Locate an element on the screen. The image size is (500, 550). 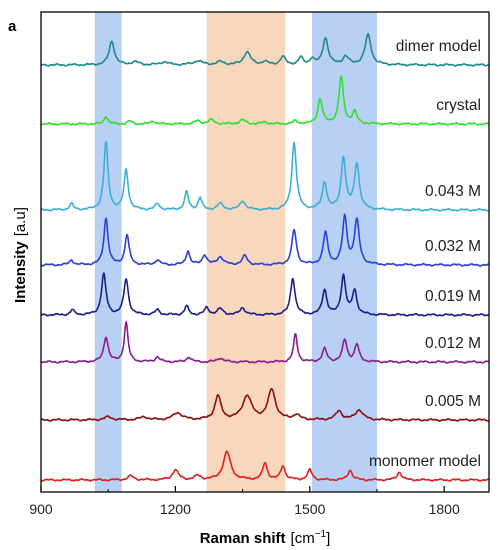
series-label-monomer-model: monomer model is located at coordinates (425, 461).